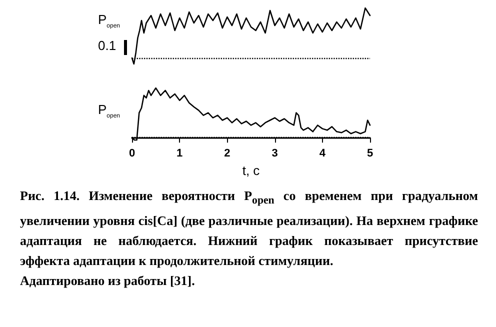  I want to click on x-axis-title: t, c, so click(251, 170).